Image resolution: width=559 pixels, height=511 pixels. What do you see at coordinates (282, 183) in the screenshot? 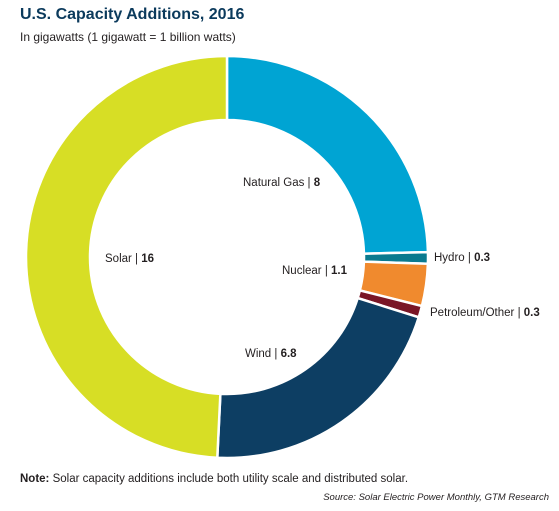
I see `label-natural-gas: Natural Gas | 8` at bounding box center [282, 183].